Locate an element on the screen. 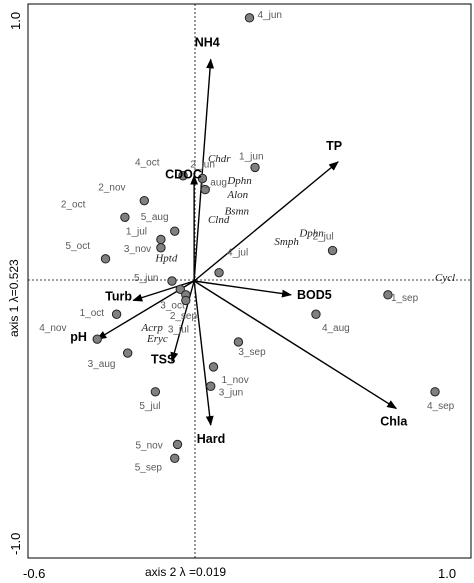  site-label-5-sep: 5_sep is located at coordinates (149, 467).